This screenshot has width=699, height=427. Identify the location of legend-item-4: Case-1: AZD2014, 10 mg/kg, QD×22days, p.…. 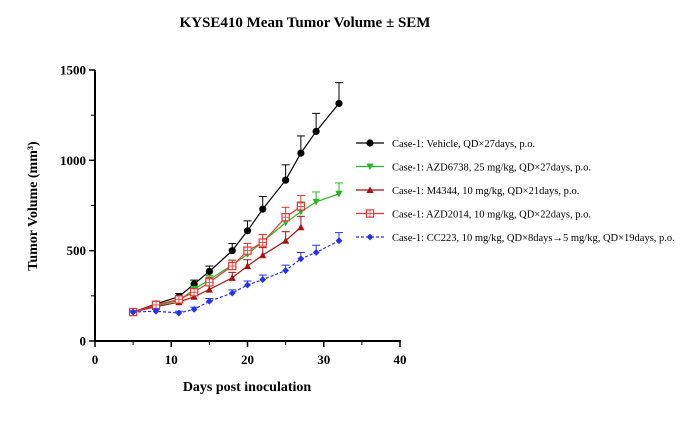
(473, 214).